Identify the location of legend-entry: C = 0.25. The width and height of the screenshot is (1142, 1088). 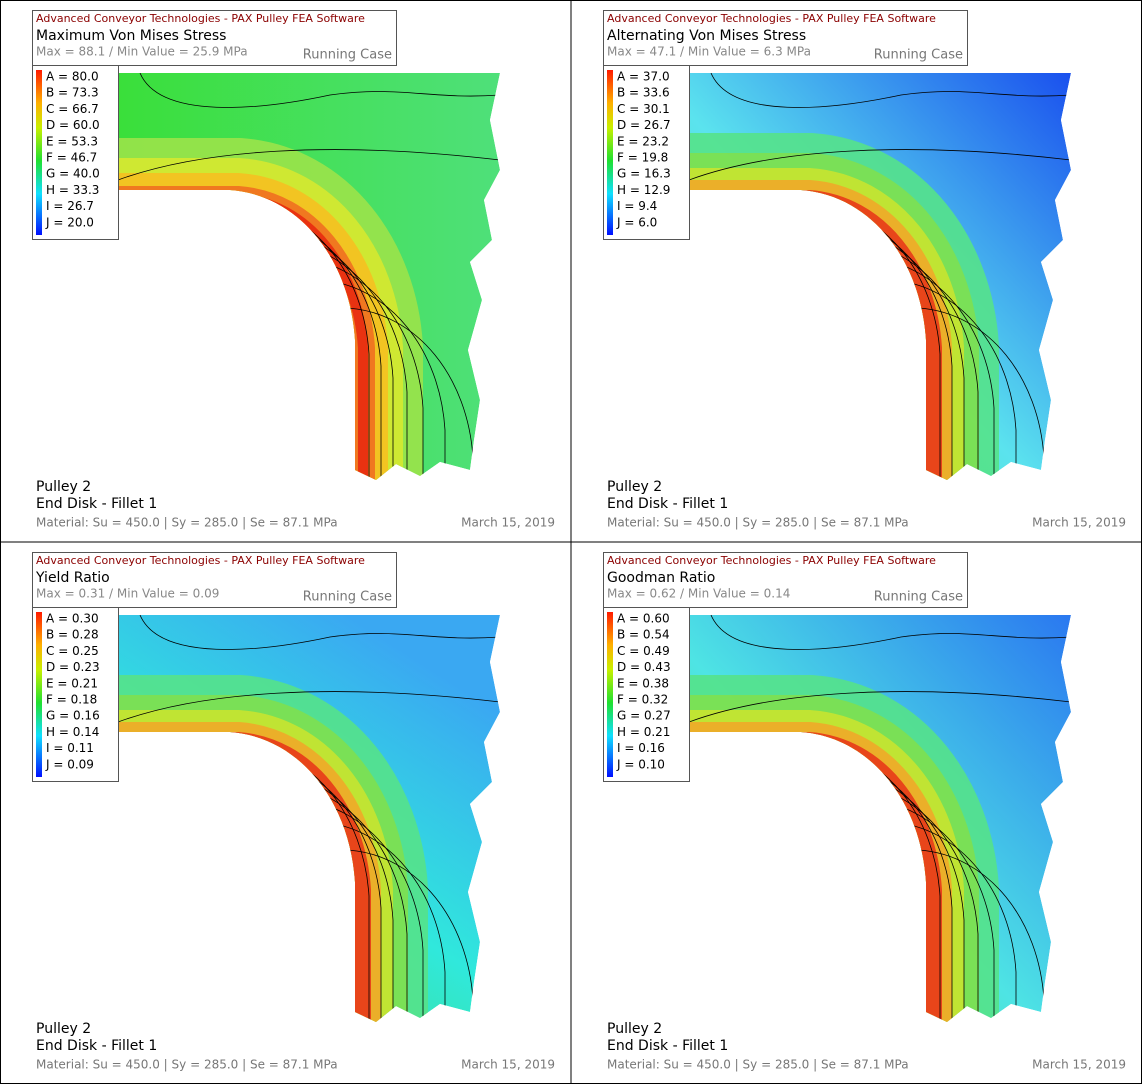
(72, 651).